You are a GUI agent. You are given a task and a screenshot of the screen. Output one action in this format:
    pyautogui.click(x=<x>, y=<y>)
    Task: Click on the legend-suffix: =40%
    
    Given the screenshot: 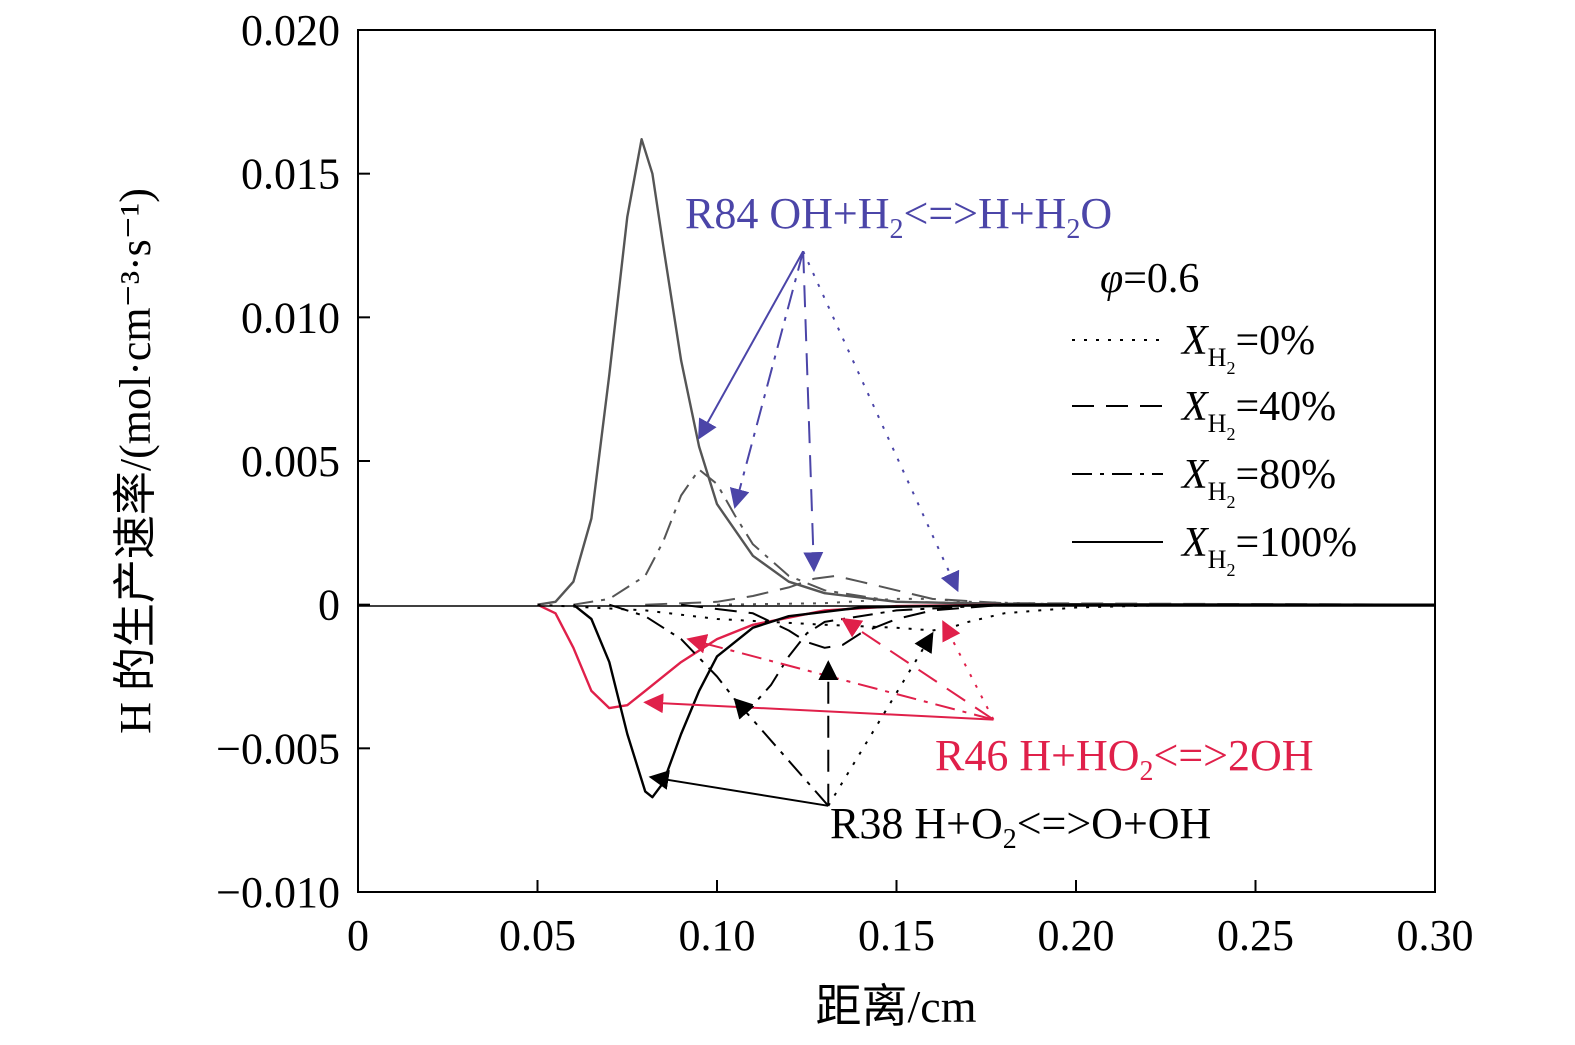 What is the action you would take?
    pyautogui.click(x=1285, y=407)
    